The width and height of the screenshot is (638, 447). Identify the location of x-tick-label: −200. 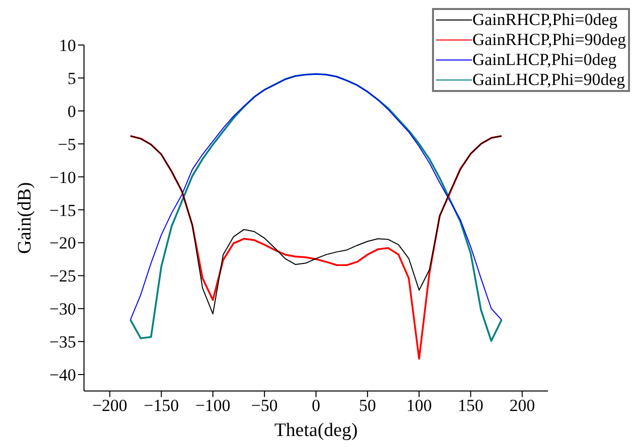
(110, 406).